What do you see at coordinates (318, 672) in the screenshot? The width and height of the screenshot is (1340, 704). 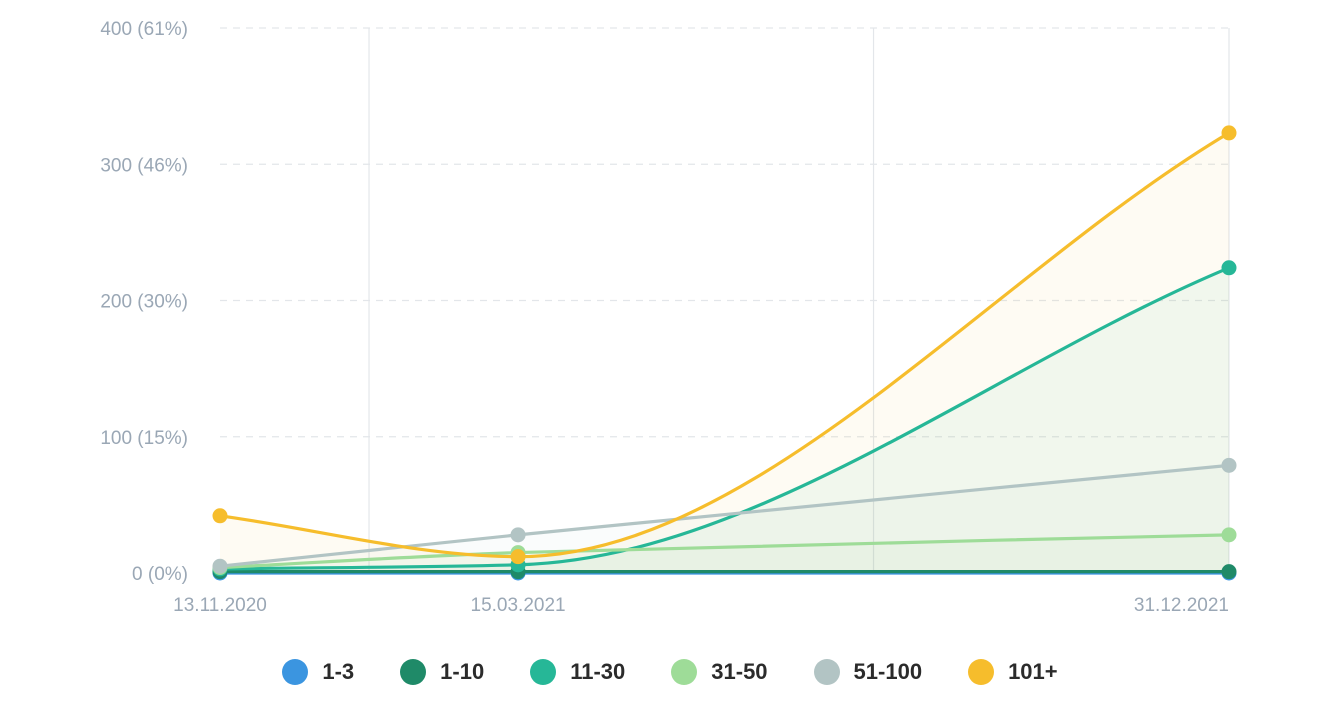 I see `legend-item-1-3: 1-3` at bounding box center [318, 672].